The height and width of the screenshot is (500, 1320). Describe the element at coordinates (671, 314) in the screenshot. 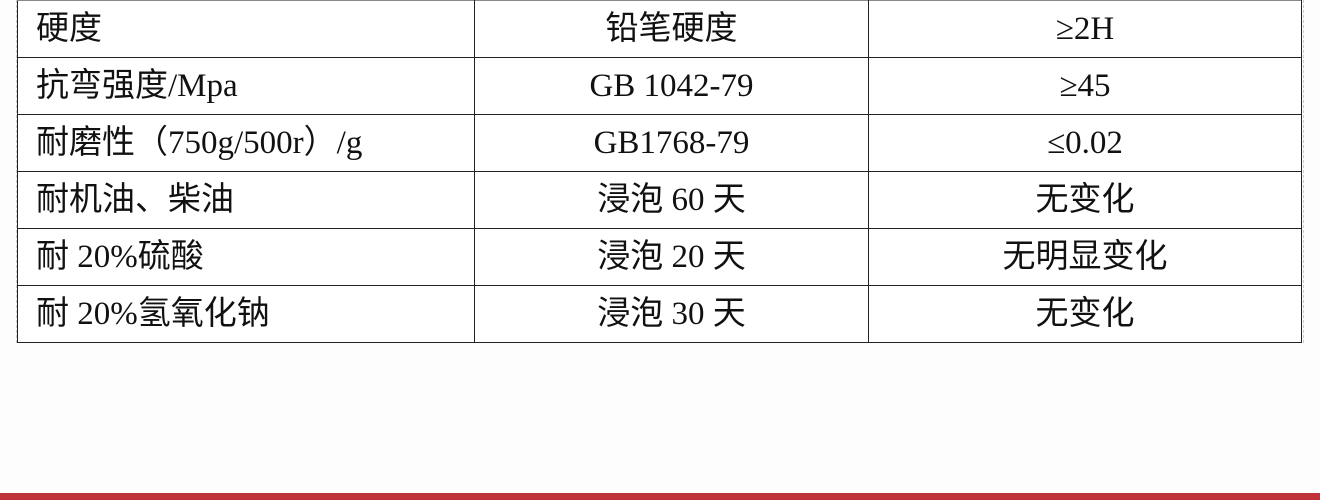

I see `method-cell: 浸泡 30 天` at that location.